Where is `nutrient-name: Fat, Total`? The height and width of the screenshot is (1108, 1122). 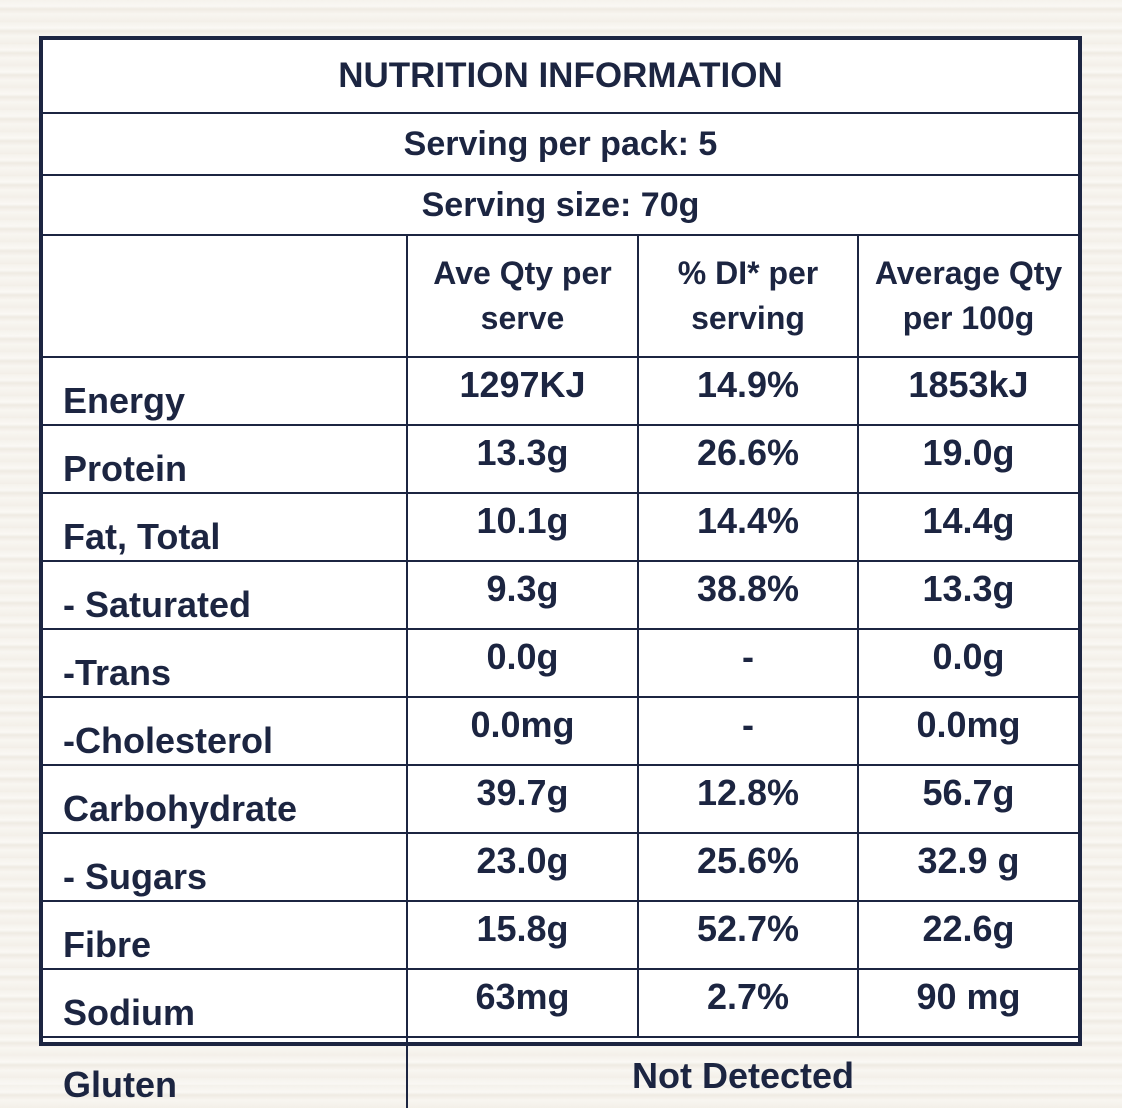
nutrient-name: Fat, Total is located at coordinates (225, 527).